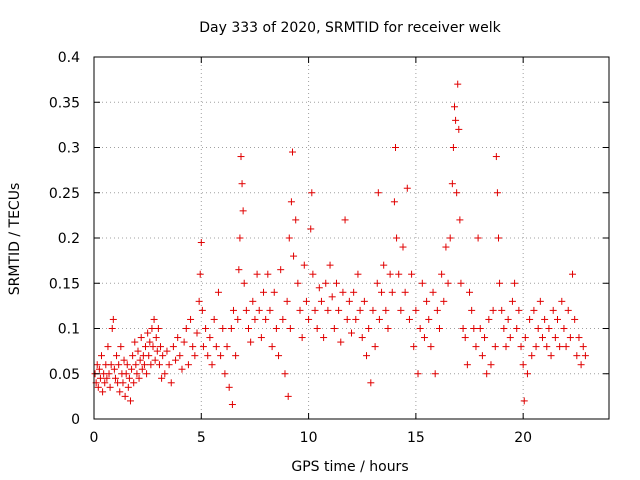 The image size is (640, 480). I want to click on y-axis-label: SRMTID / TECUs, so click(15, 239).